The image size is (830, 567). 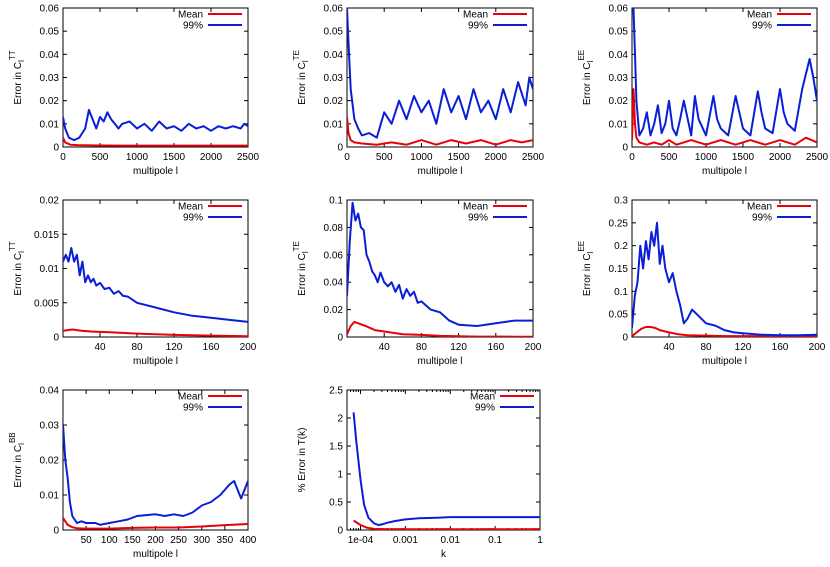 What do you see at coordinates (340, 419) in the screenshot?
I see `y-tick-label: 2` at bounding box center [340, 419].